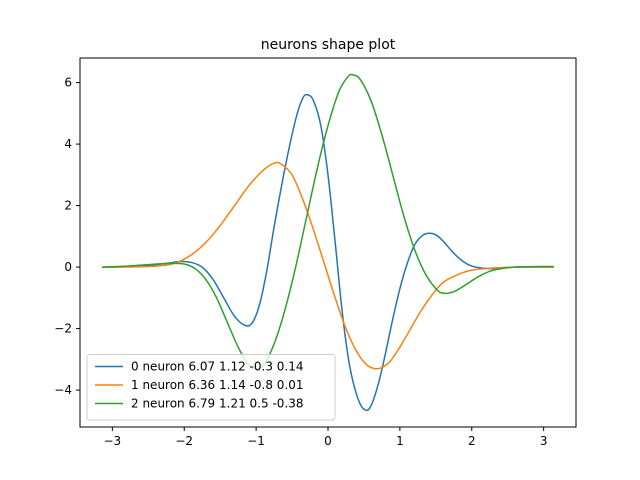 This screenshot has height=480, width=640. I want to click on x-axis: −3 −2 −1 0 1 2 3, so click(325, 437).